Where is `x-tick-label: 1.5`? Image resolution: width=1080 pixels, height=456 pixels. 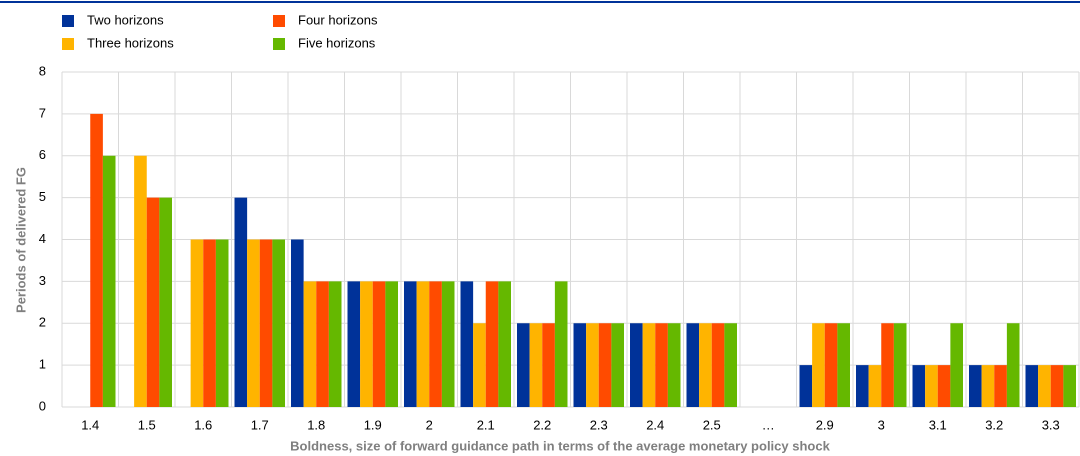
x-tick-label: 1.5 is located at coordinates (147, 424).